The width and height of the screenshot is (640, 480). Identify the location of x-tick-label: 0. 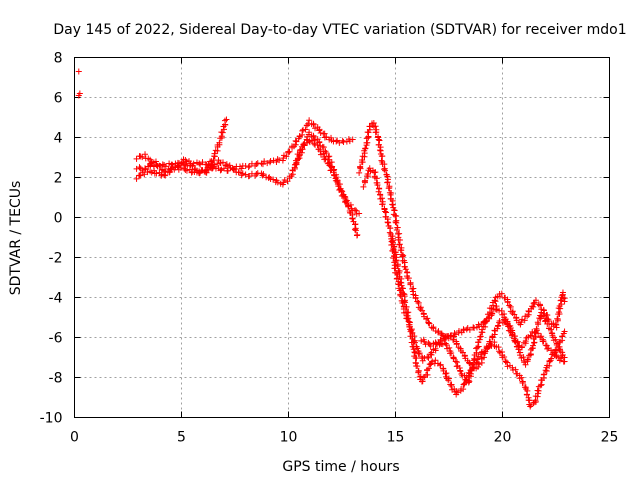
(74, 438).